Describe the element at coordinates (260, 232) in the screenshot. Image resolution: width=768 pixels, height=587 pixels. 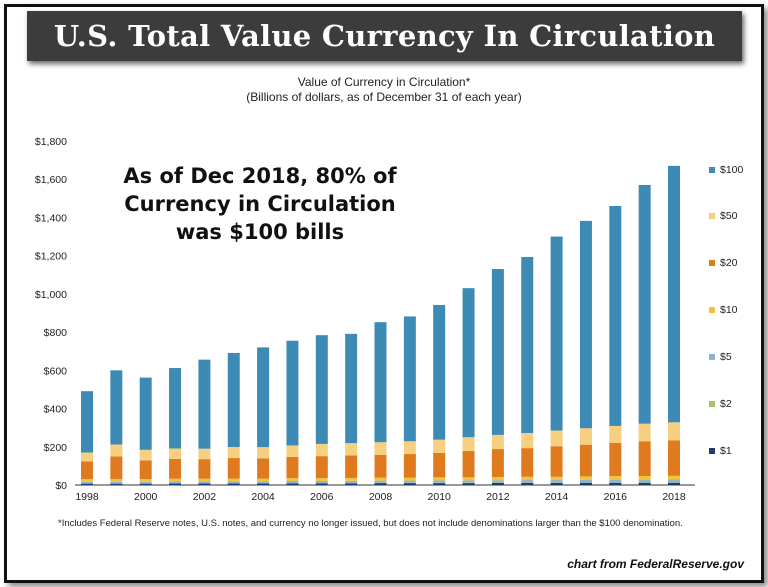
I see `callout-line-3: was $100 bills` at that location.